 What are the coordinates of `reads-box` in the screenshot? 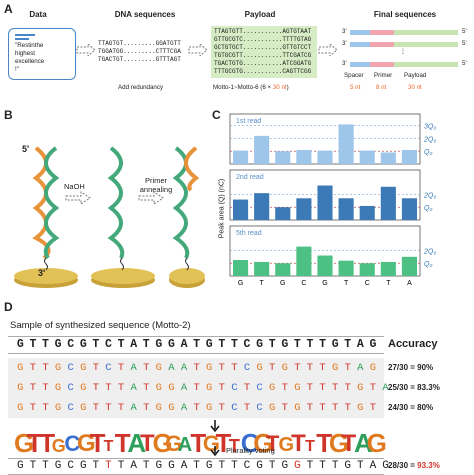 It's located at (196, 388).